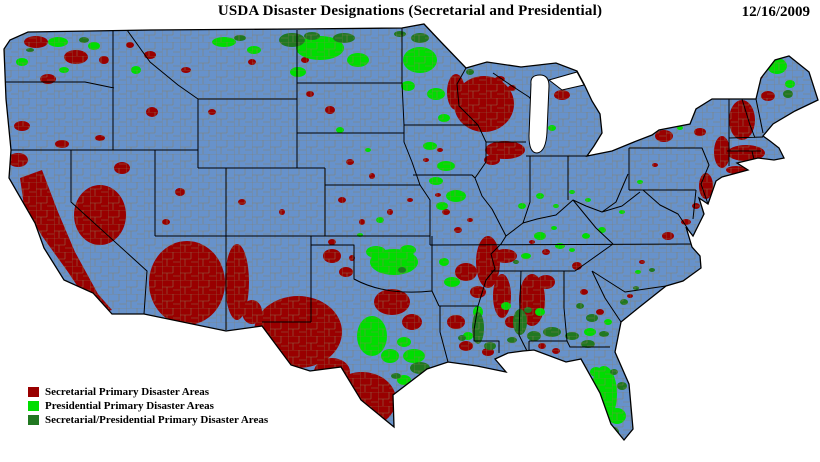 The height and width of the screenshot is (462, 820). Describe the element at coordinates (556, 112) in the screenshot. I see `great-lakes` at that location.